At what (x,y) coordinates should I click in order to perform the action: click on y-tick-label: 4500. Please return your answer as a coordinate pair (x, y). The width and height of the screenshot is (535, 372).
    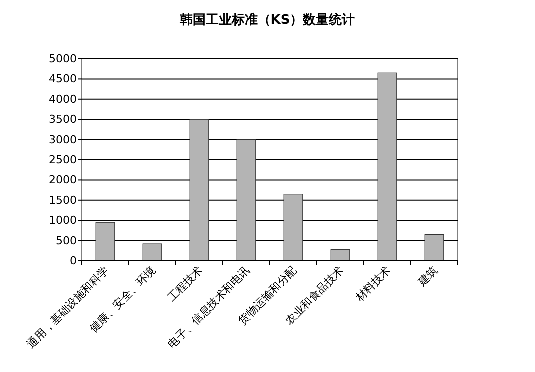
    Looking at the image, I should click on (63, 79).